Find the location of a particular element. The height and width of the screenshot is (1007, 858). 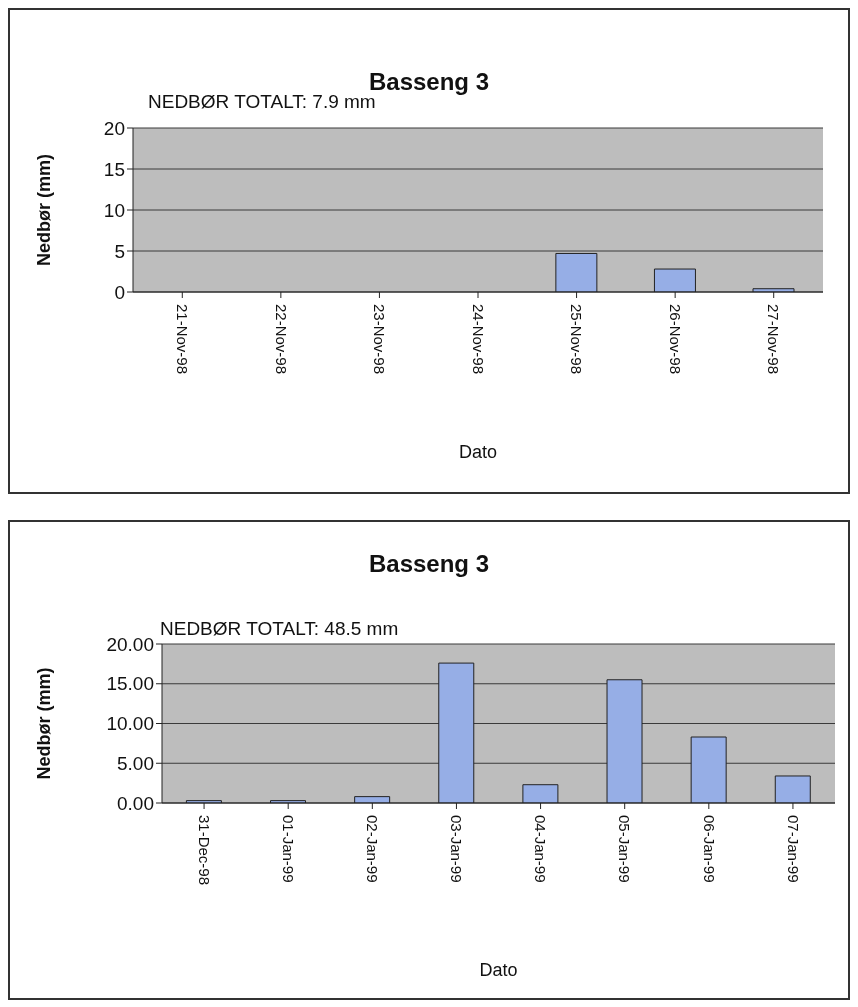

chart-title: Basseng 3 is located at coordinates (429, 564).